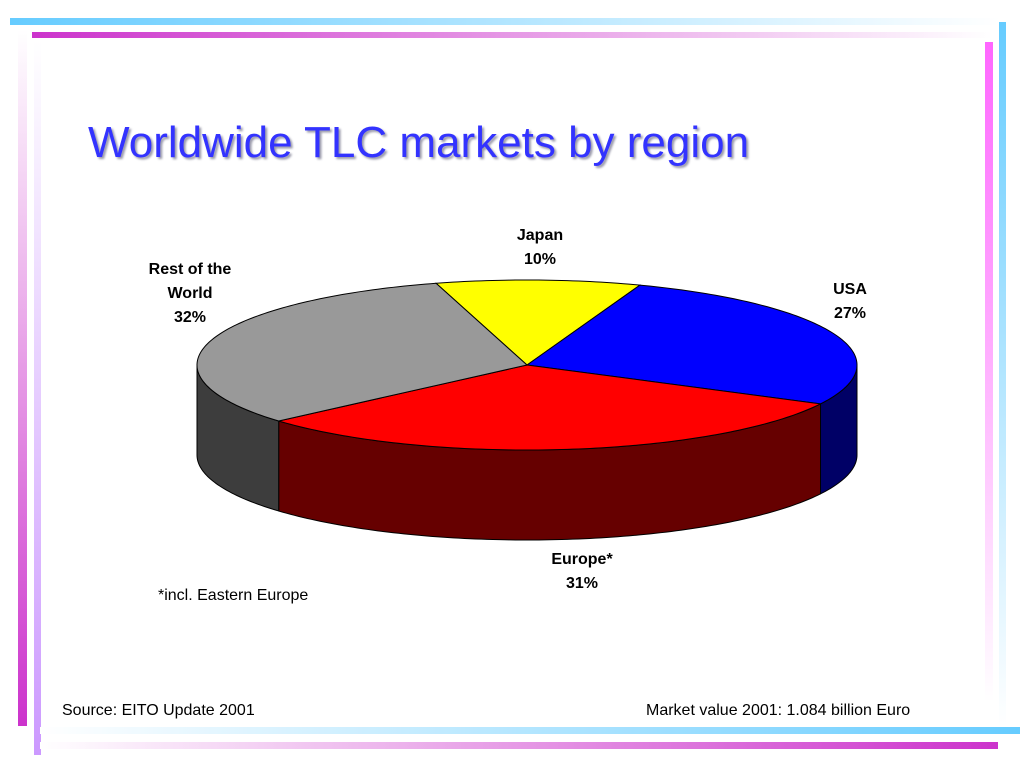 This screenshot has width=1024, height=768. What do you see at coordinates (233, 595) in the screenshot?
I see `chart-note: *incl. Eastern Europe` at bounding box center [233, 595].